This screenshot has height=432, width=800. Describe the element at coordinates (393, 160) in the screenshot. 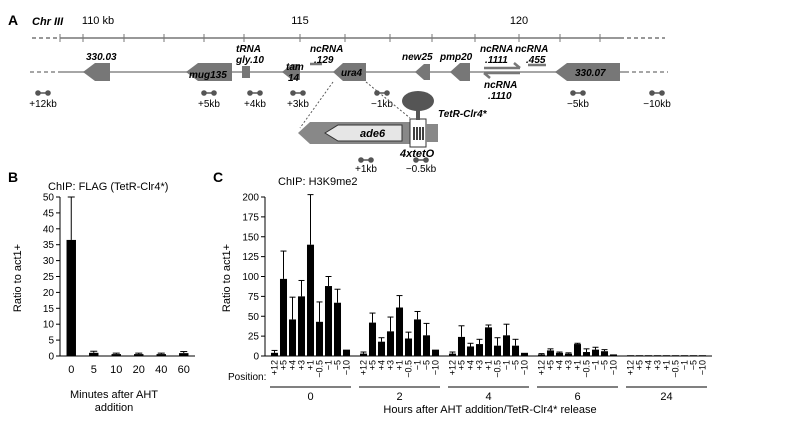

I see `primer-icons-construct` at that location.